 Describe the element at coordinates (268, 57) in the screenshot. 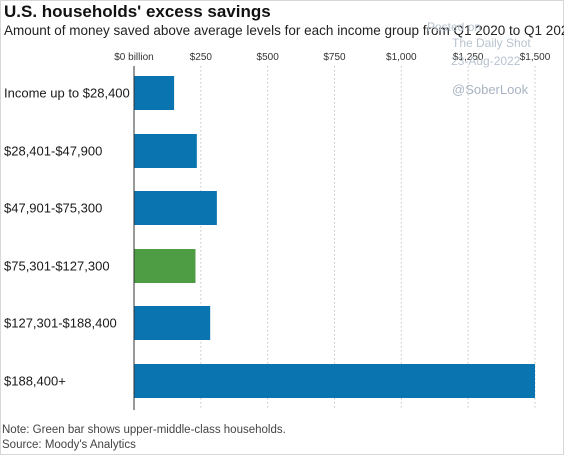

I see `x-tick-label: $500` at that location.